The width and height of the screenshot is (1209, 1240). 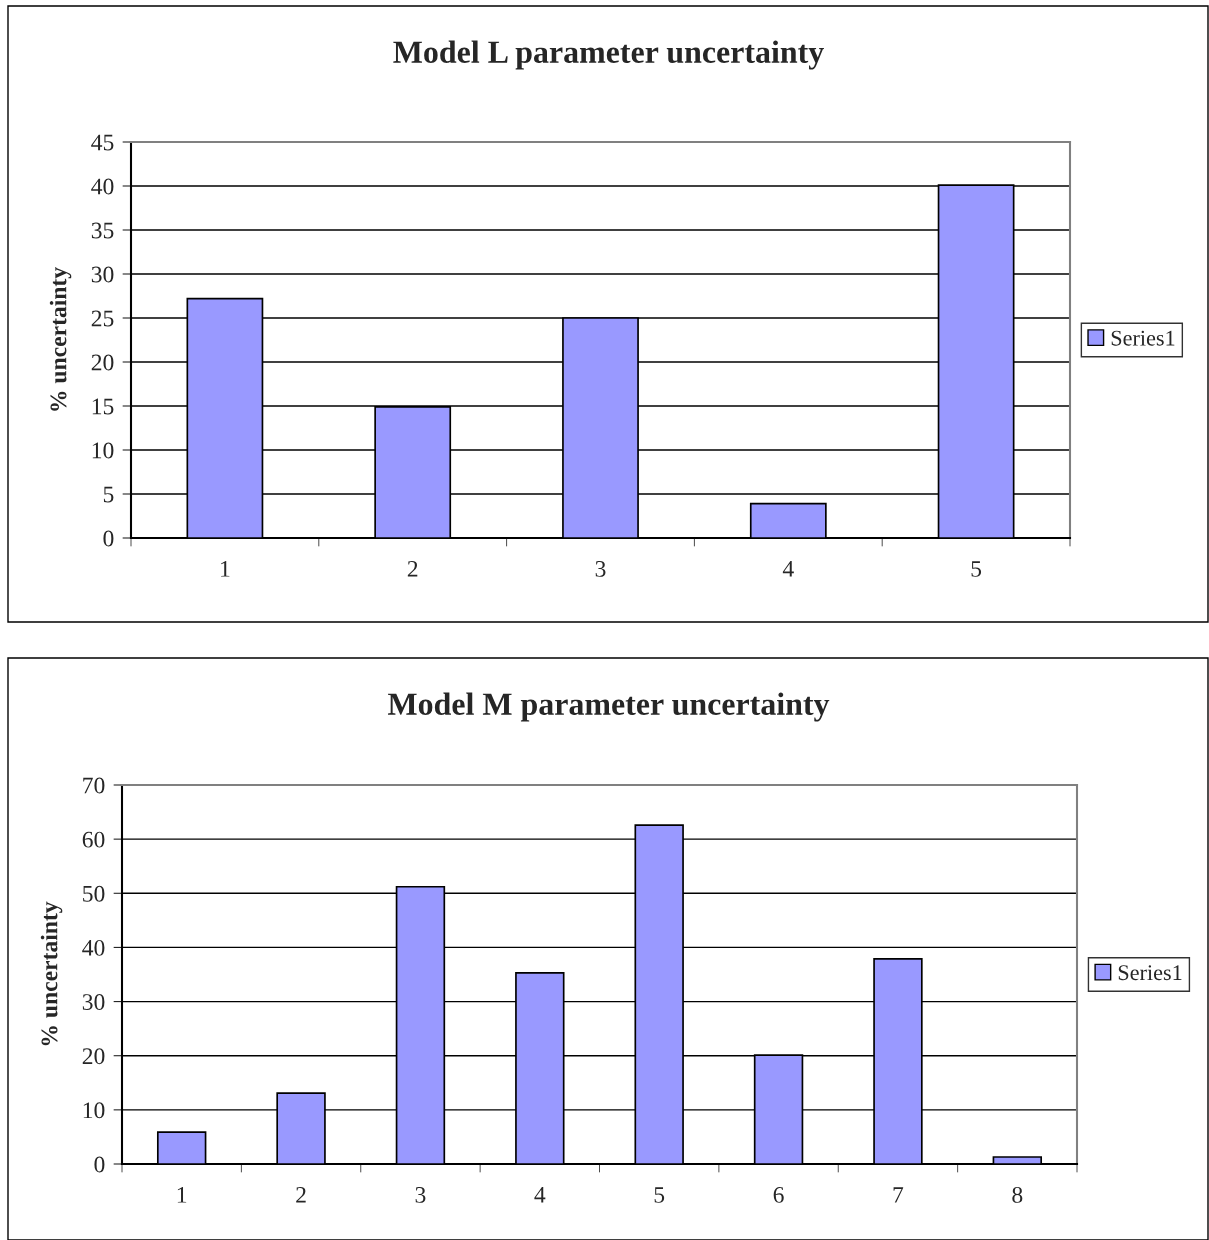 I want to click on y-tick-label: 25, so click(x=102, y=318).